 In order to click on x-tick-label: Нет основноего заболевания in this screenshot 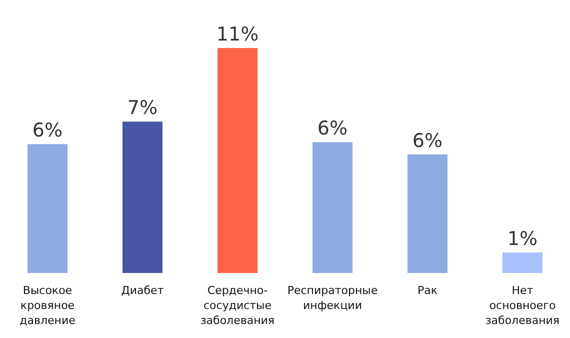, I will do `click(522, 305)`.